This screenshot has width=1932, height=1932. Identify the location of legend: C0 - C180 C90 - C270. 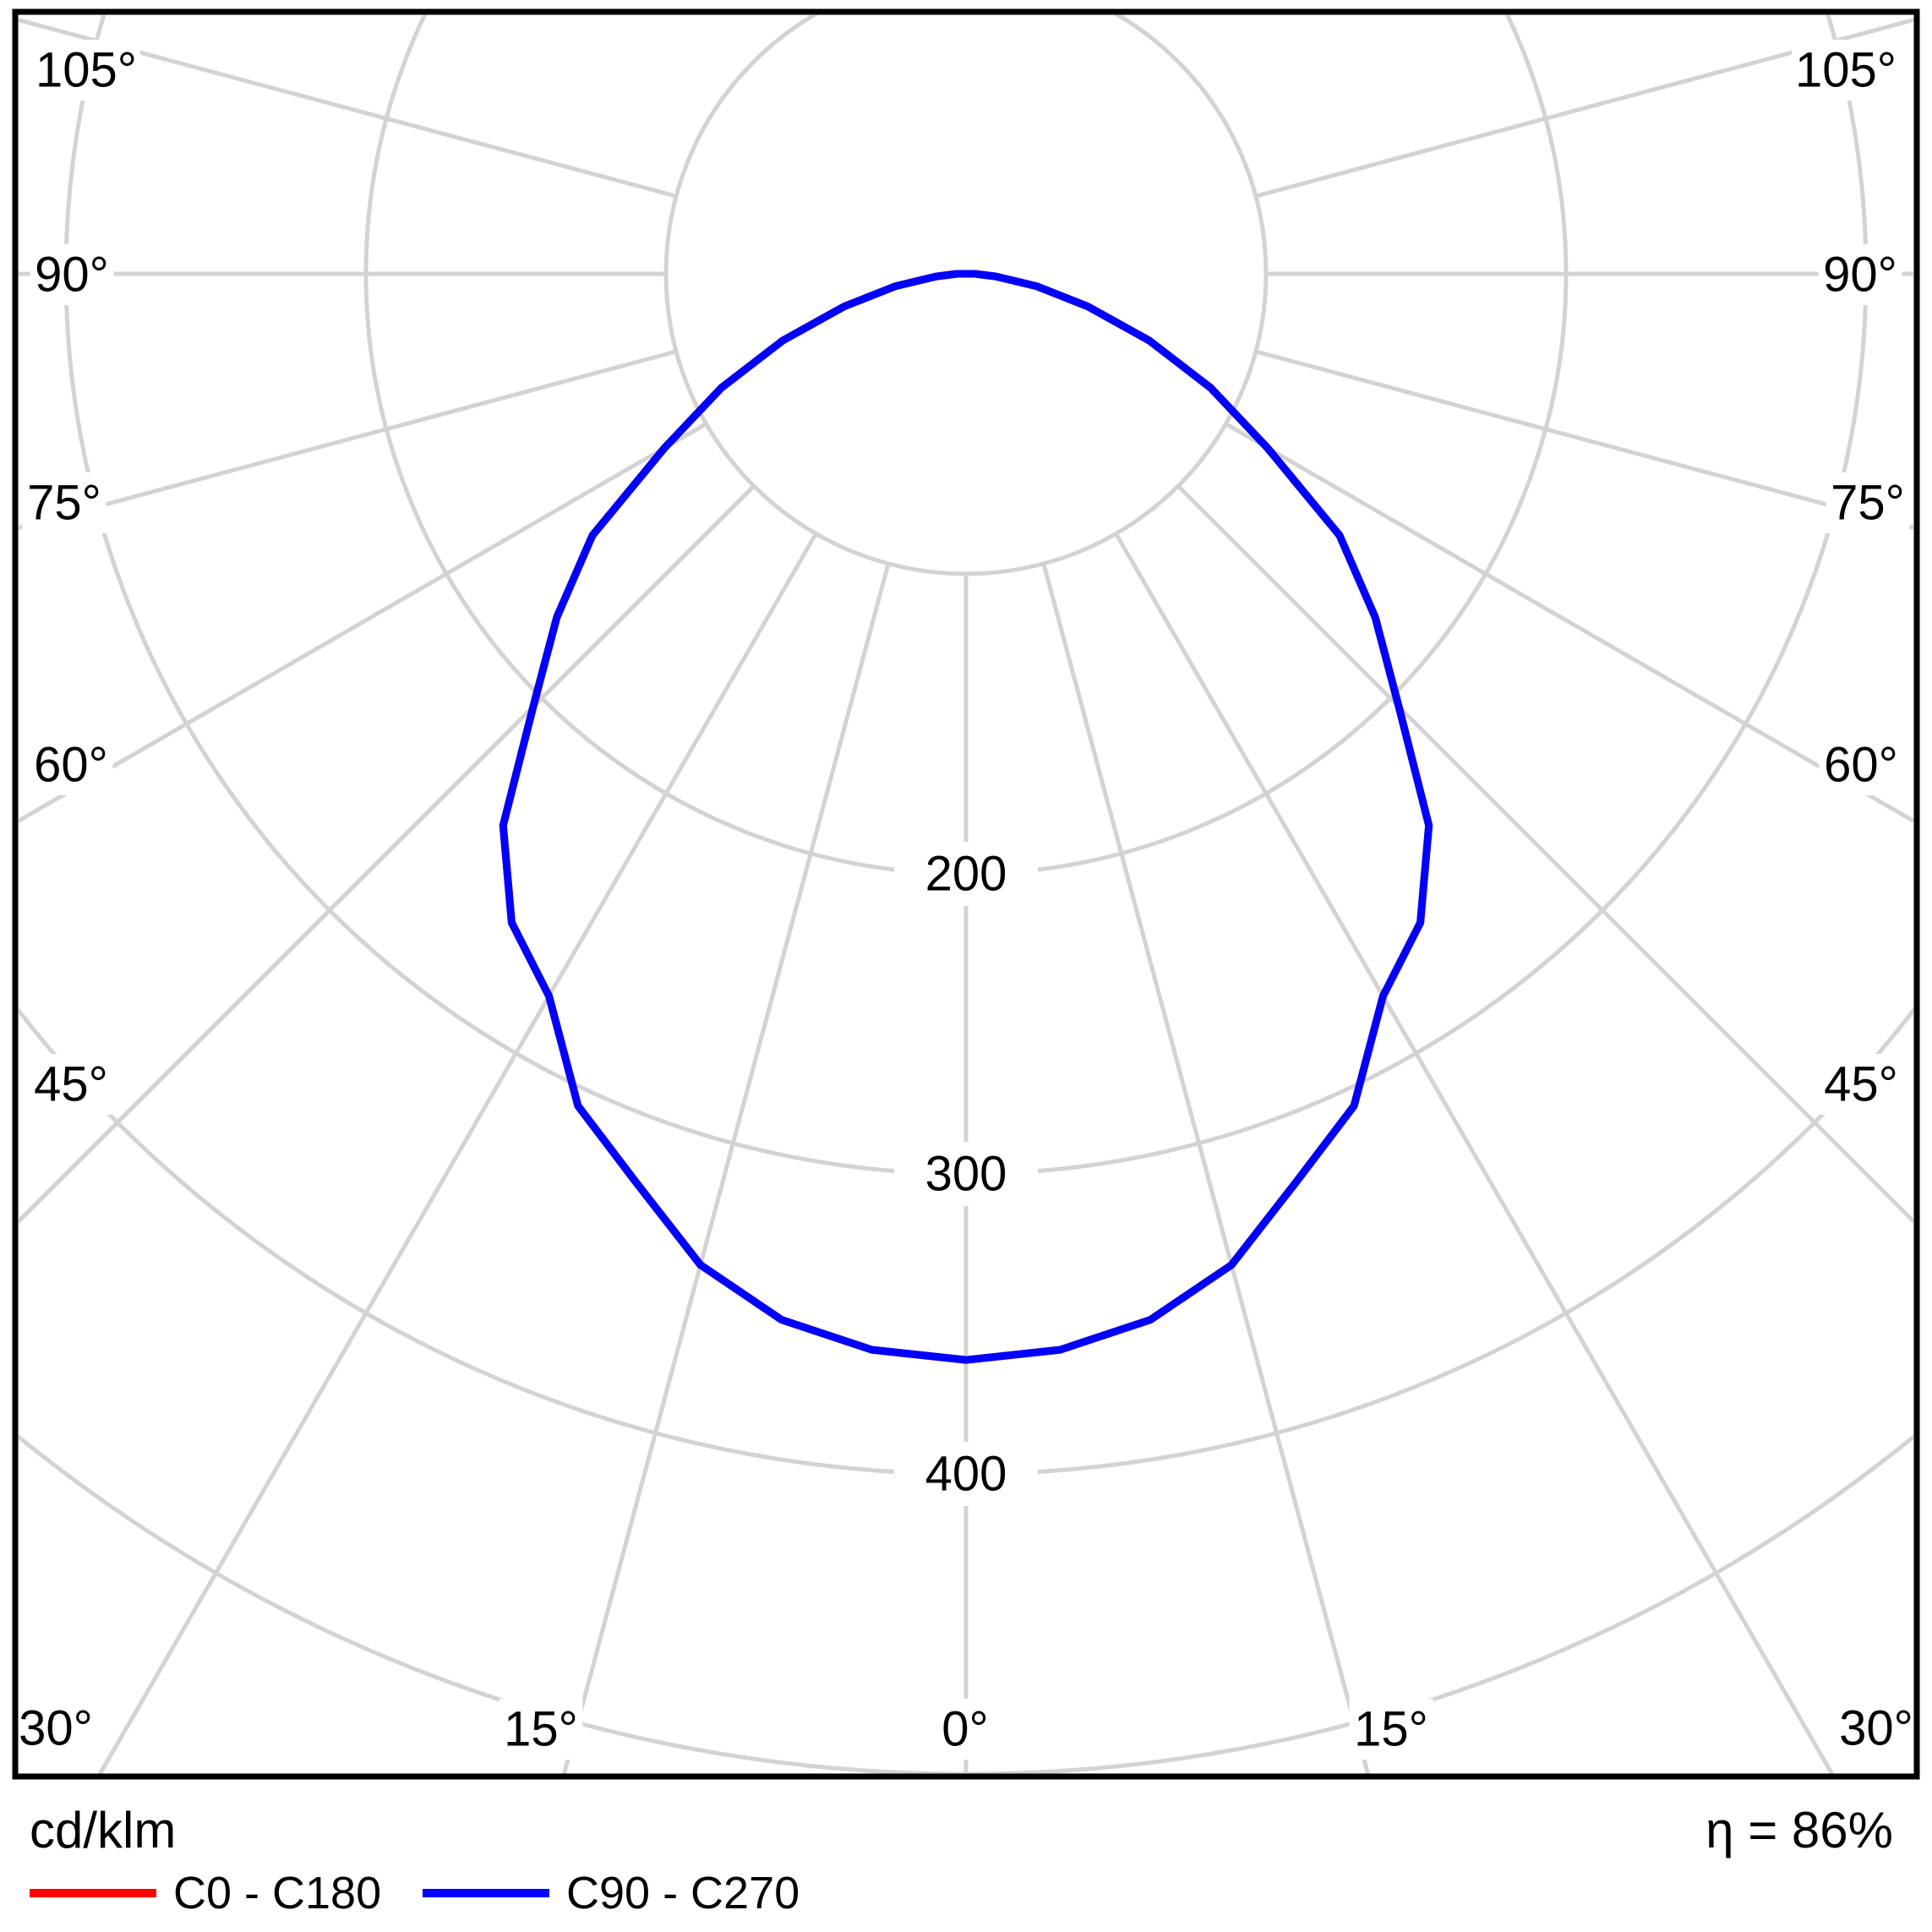
(415, 1893).